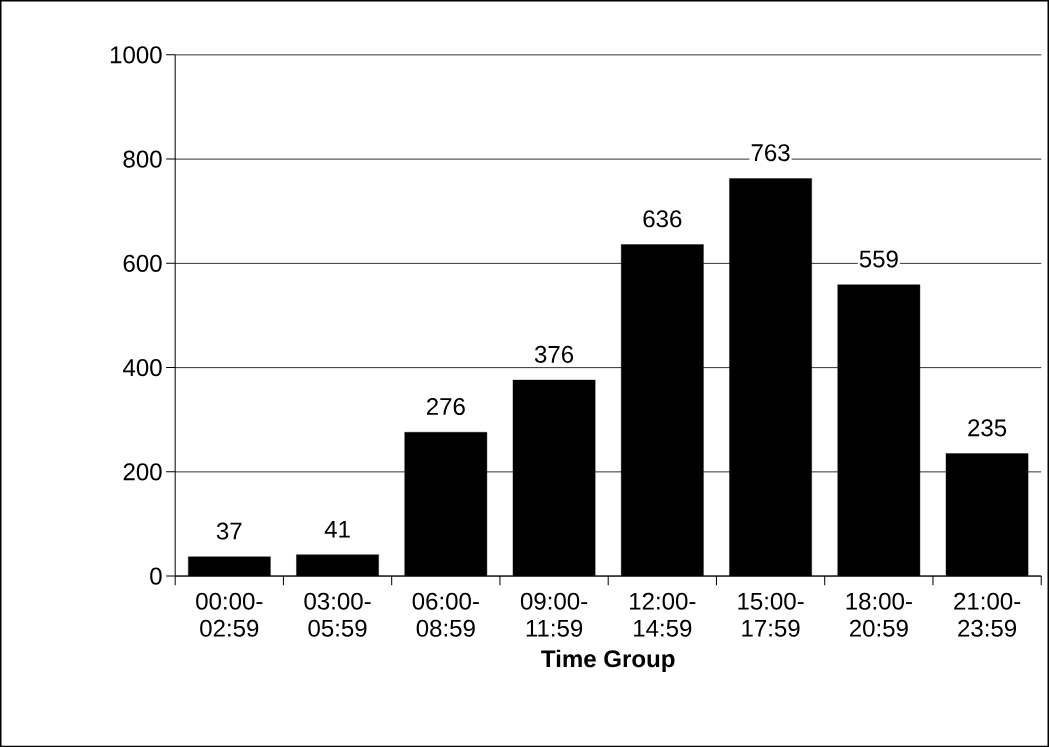 This screenshot has width=1049, height=747. Describe the element at coordinates (142, 367) in the screenshot. I see `y-tick-label: 400` at that location.